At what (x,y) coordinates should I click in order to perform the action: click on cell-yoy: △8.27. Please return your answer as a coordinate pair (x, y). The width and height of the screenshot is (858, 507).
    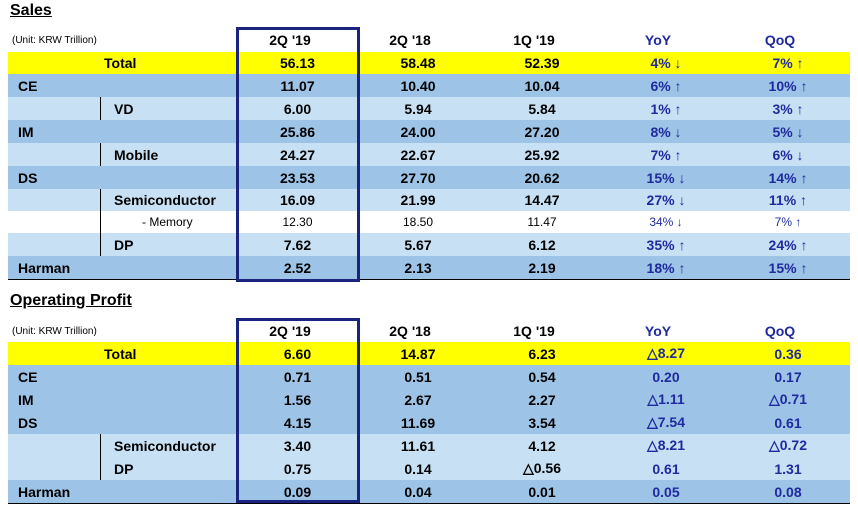
    Looking at the image, I should click on (665, 353).